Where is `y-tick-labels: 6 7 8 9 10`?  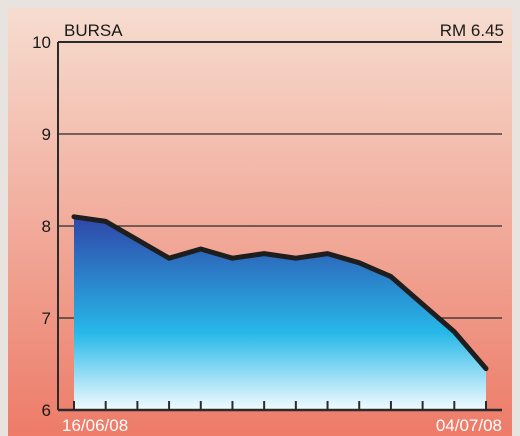
y-tick-labels: 6 7 8 9 10 is located at coordinates (41, 226).